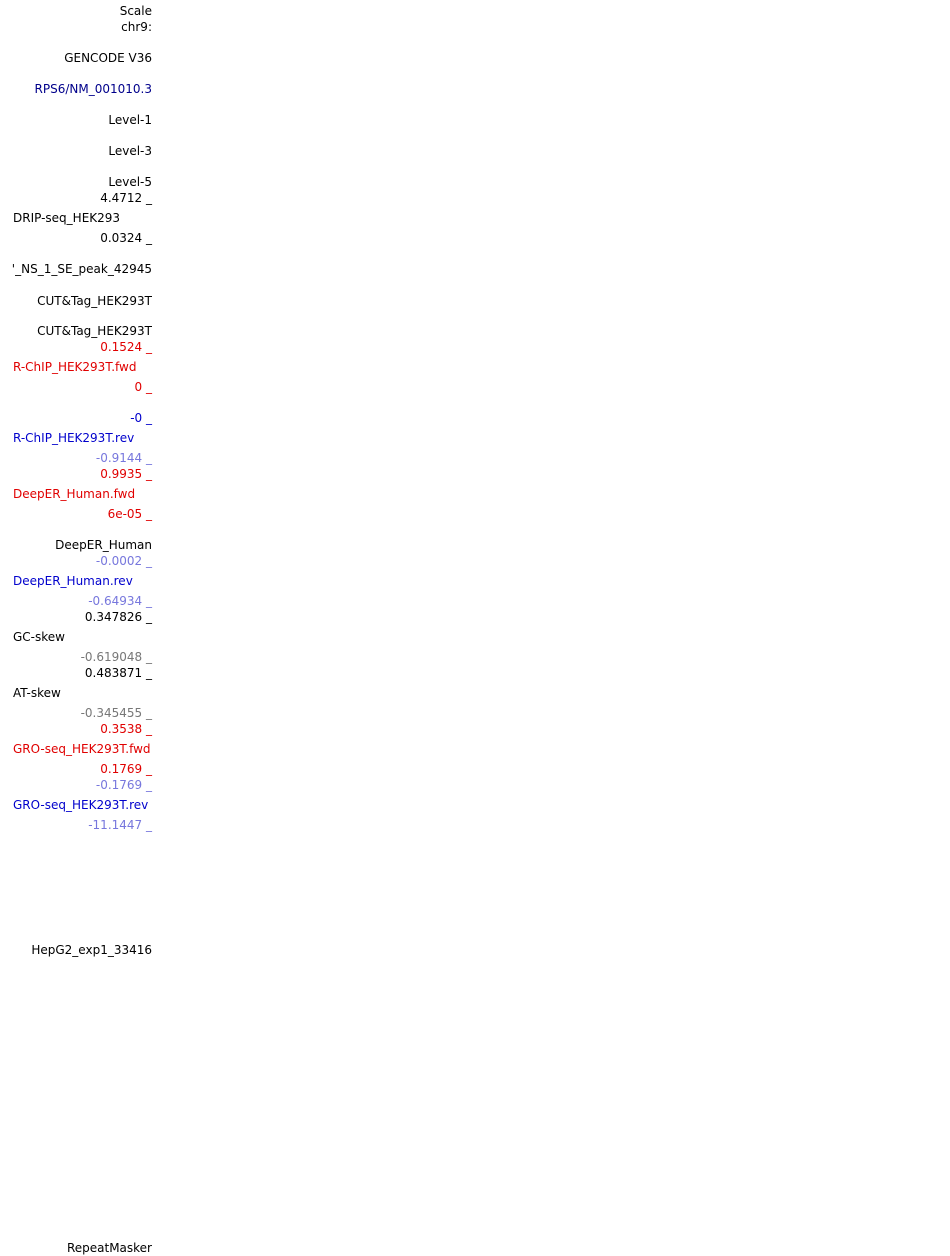  What do you see at coordinates (130, 151) in the screenshot?
I see `level3-track-label: Level-3` at bounding box center [130, 151].